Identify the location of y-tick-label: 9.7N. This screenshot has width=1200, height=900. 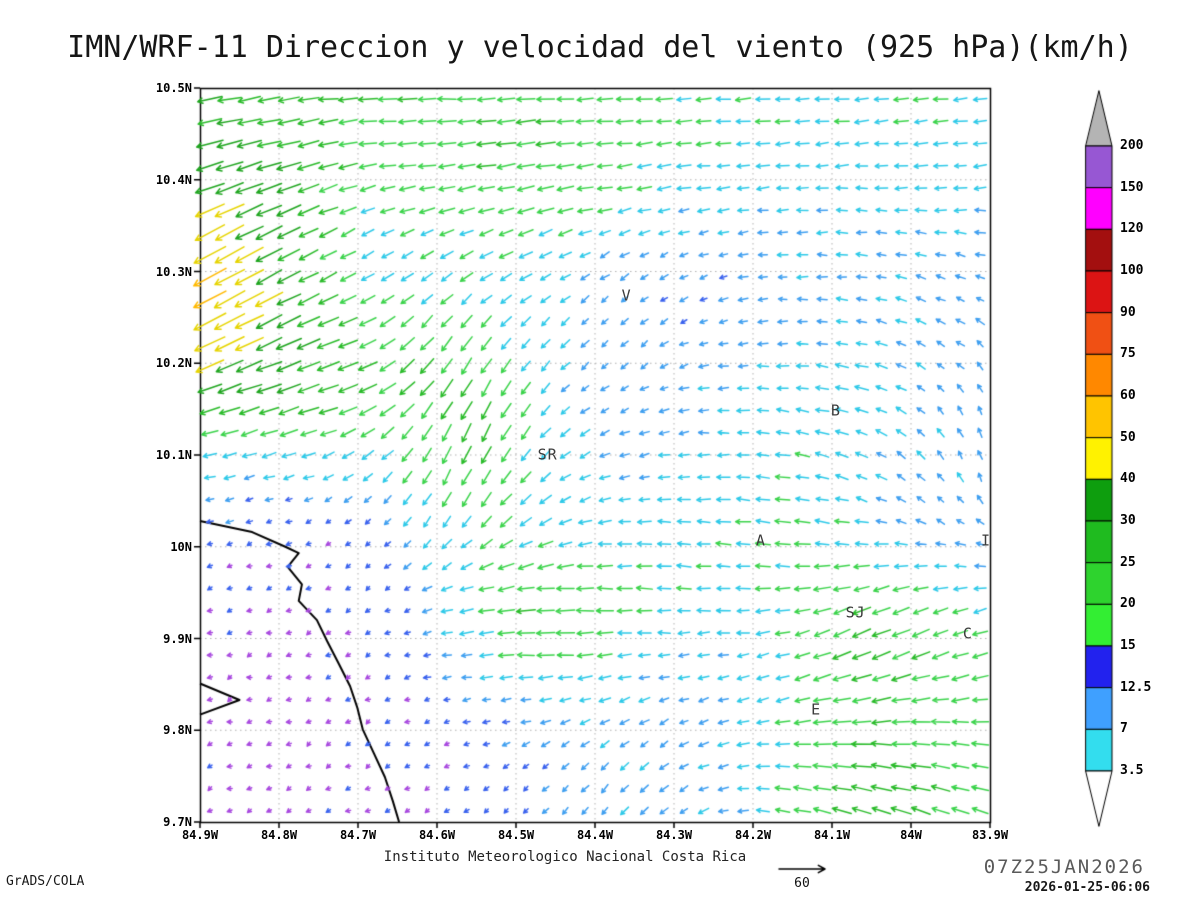
(177, 822).